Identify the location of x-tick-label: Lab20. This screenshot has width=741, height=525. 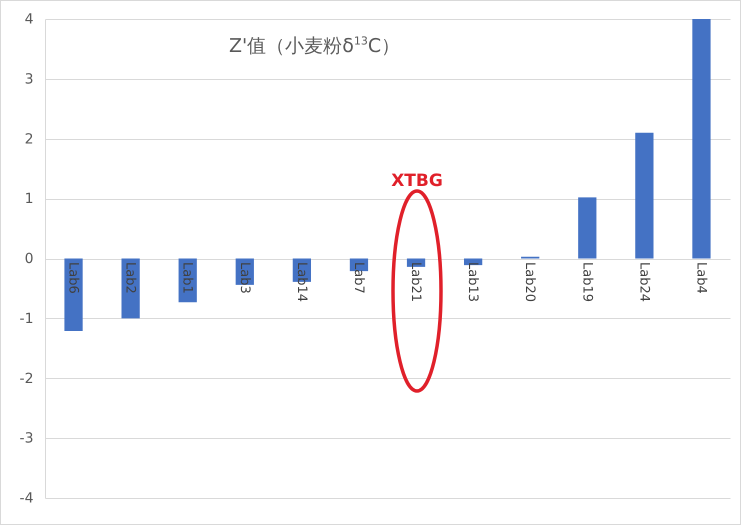
(530, 282).